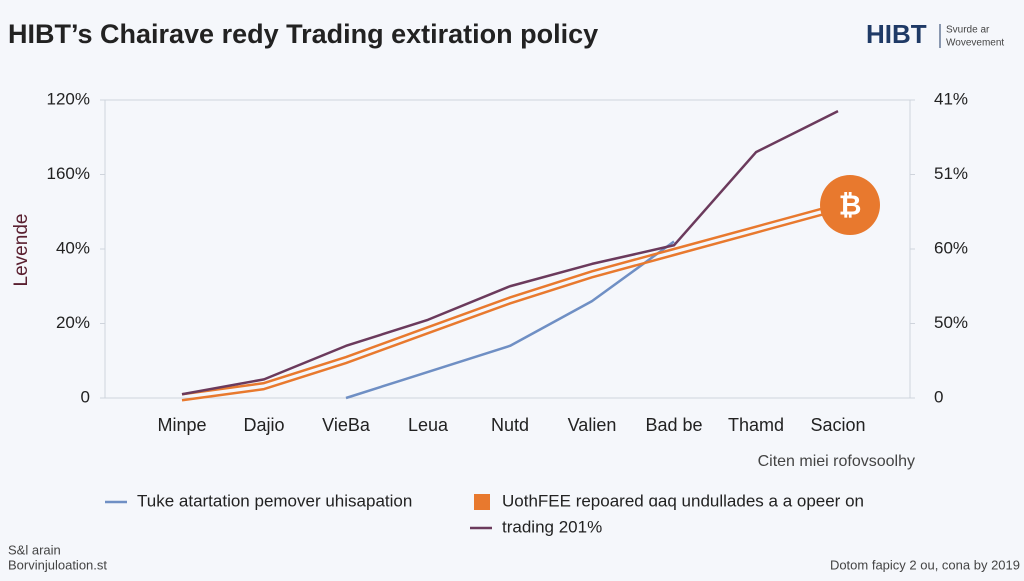  I want to click on x-tick-label: Thamd, so click(756, 425).